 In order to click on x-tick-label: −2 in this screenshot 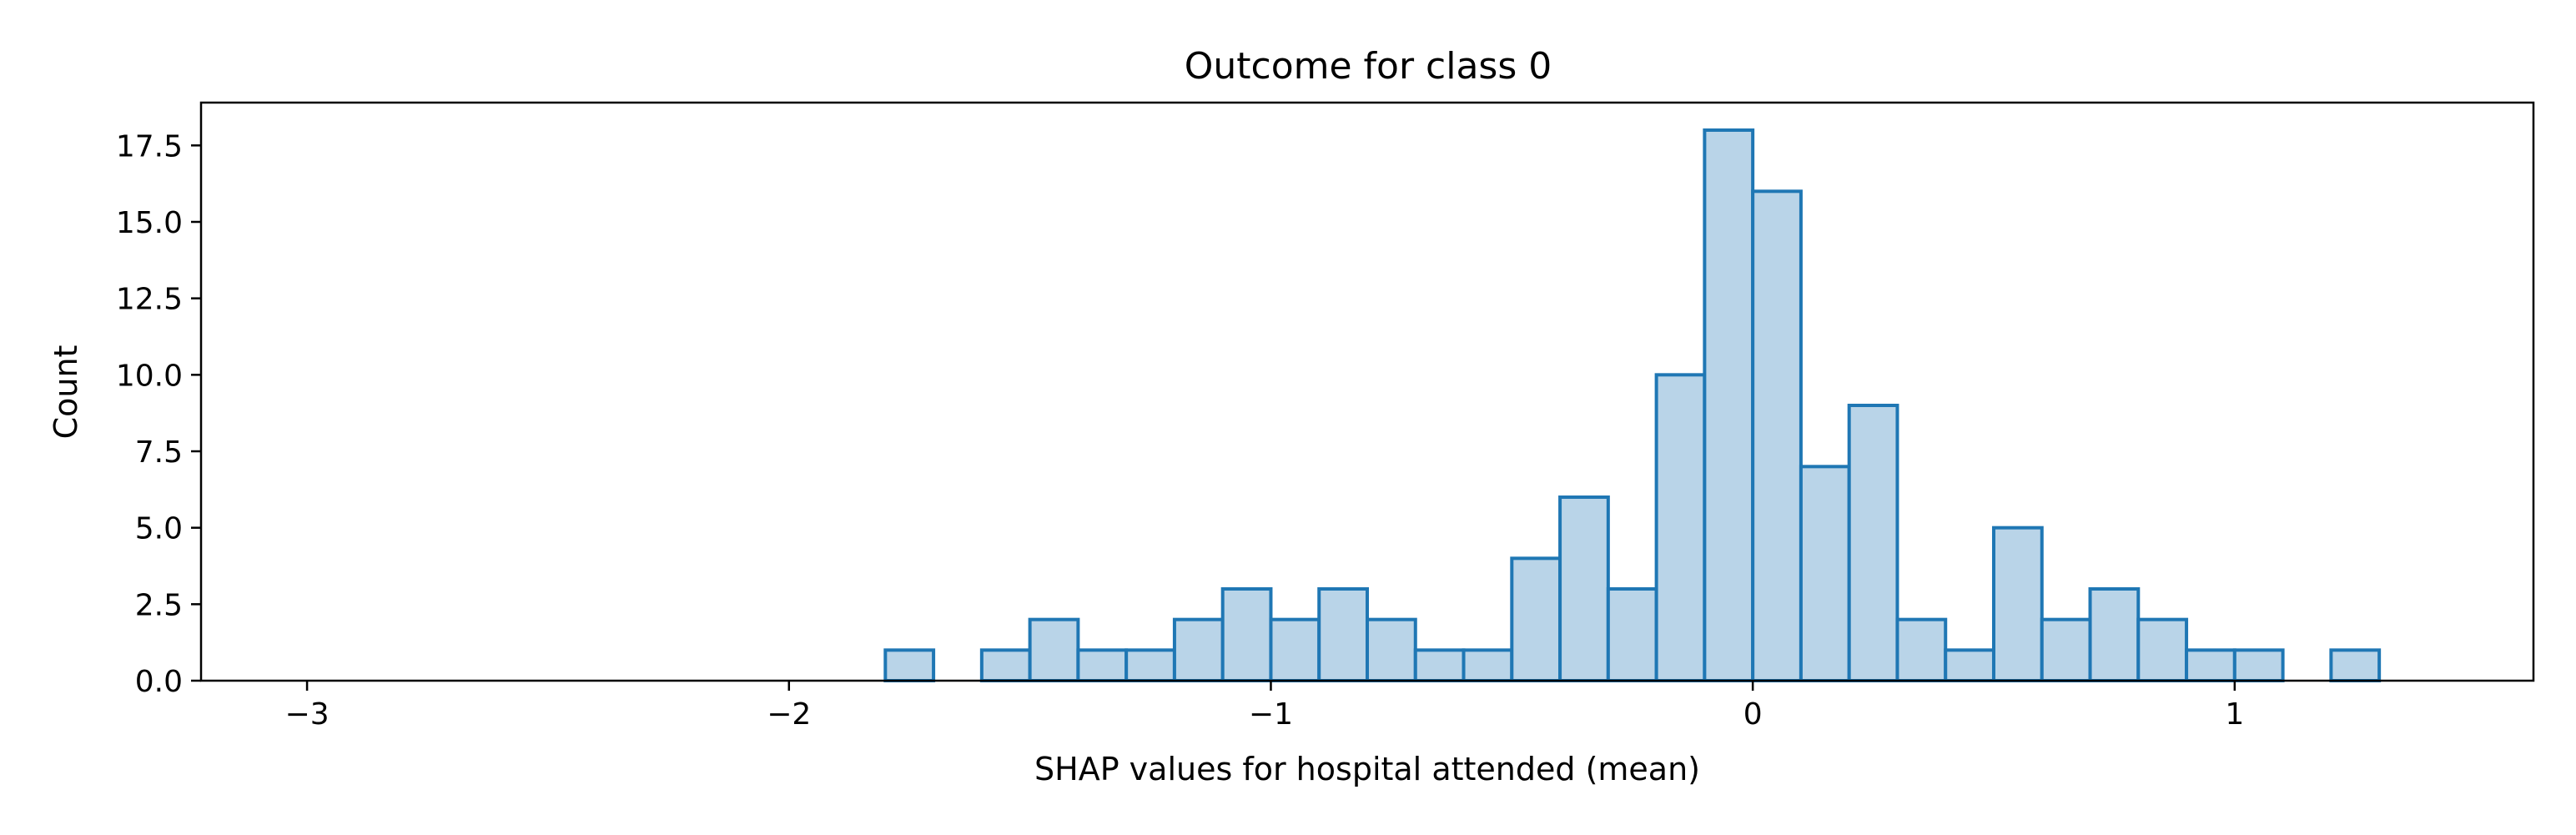, I will do `click(789, 714)`.